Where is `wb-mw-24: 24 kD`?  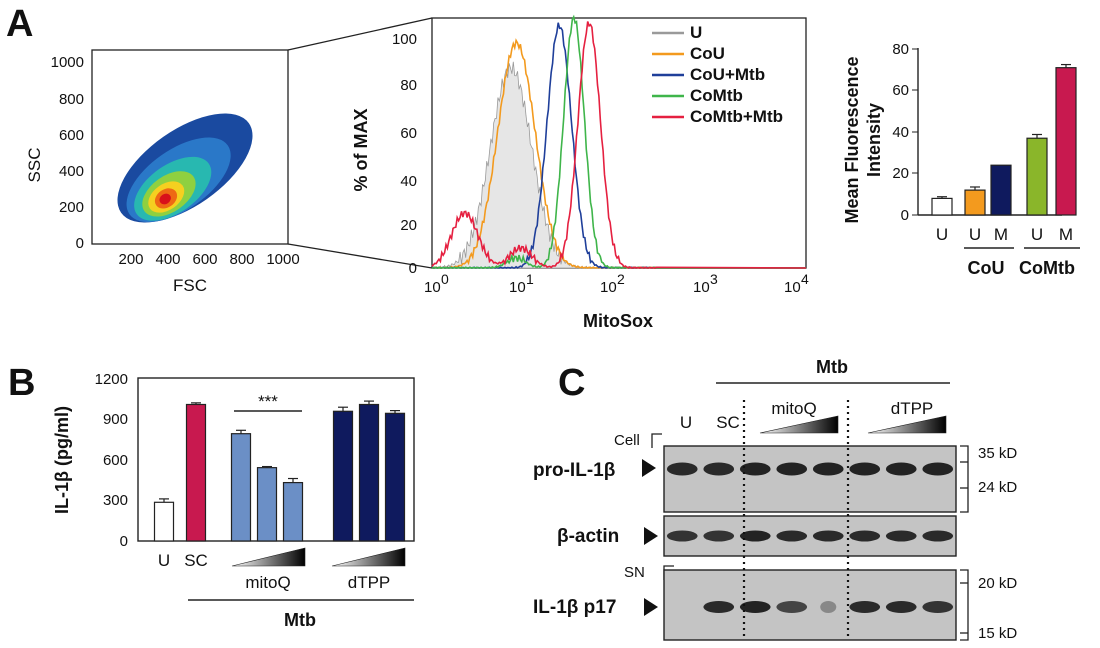
wb-mw-24: 24 kD is located at coordinates (997, 487).